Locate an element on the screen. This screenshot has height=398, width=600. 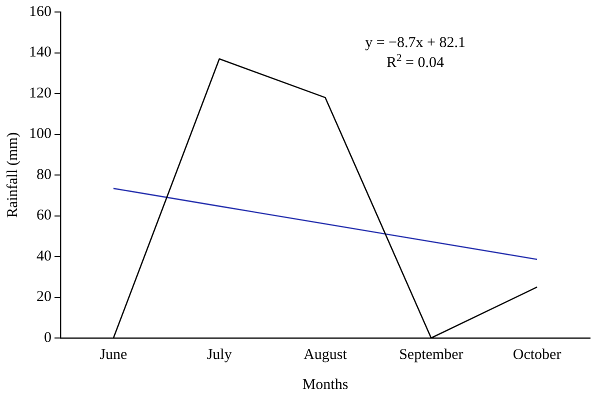
x-axis-title: Months is located at coordinates (325, 384).